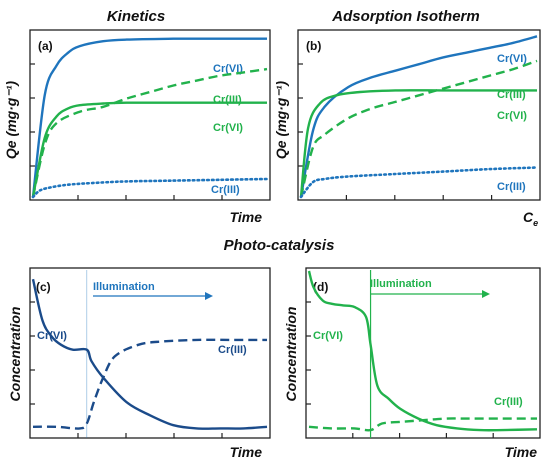 The width and height of the screenshot is (550, 463). I want to click on series-label-a-1: Cr(III), so click(227, 100).